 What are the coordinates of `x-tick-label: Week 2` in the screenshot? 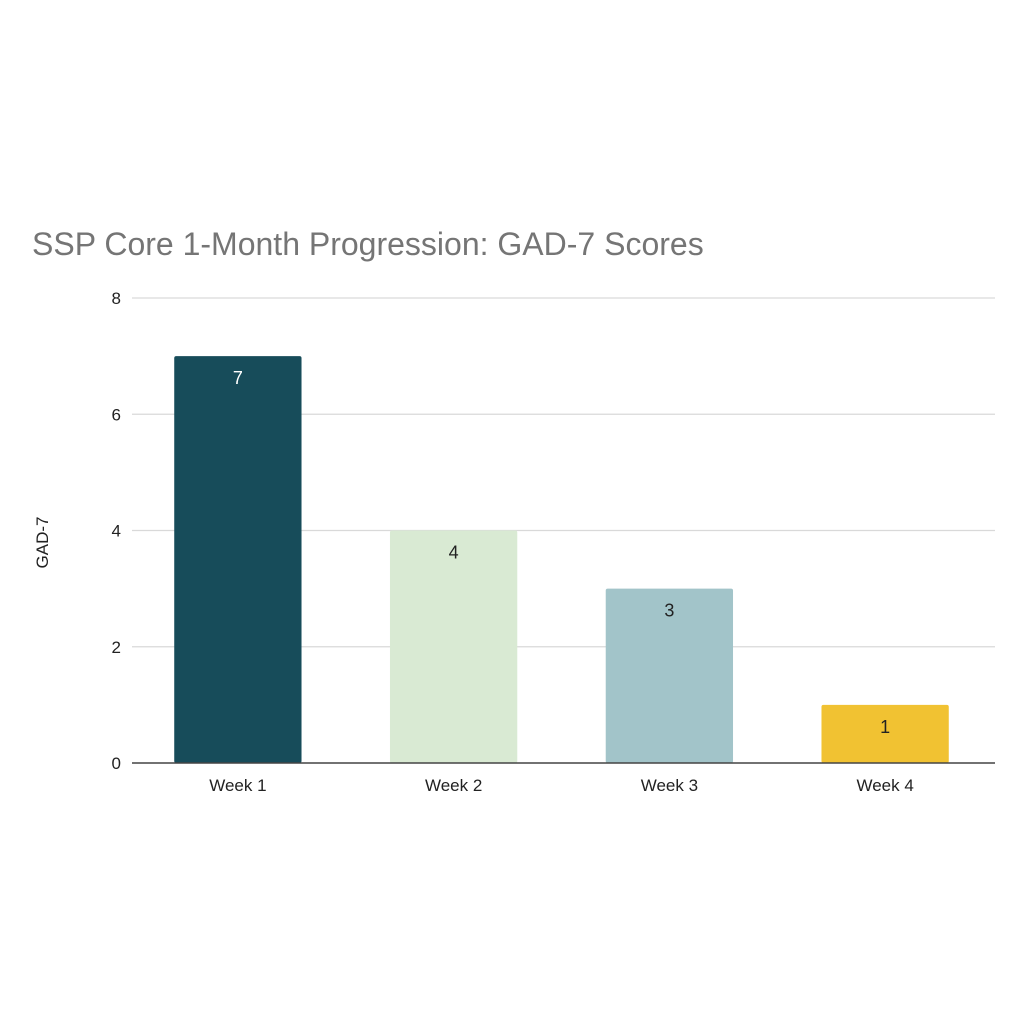 It's located at (453, 785).